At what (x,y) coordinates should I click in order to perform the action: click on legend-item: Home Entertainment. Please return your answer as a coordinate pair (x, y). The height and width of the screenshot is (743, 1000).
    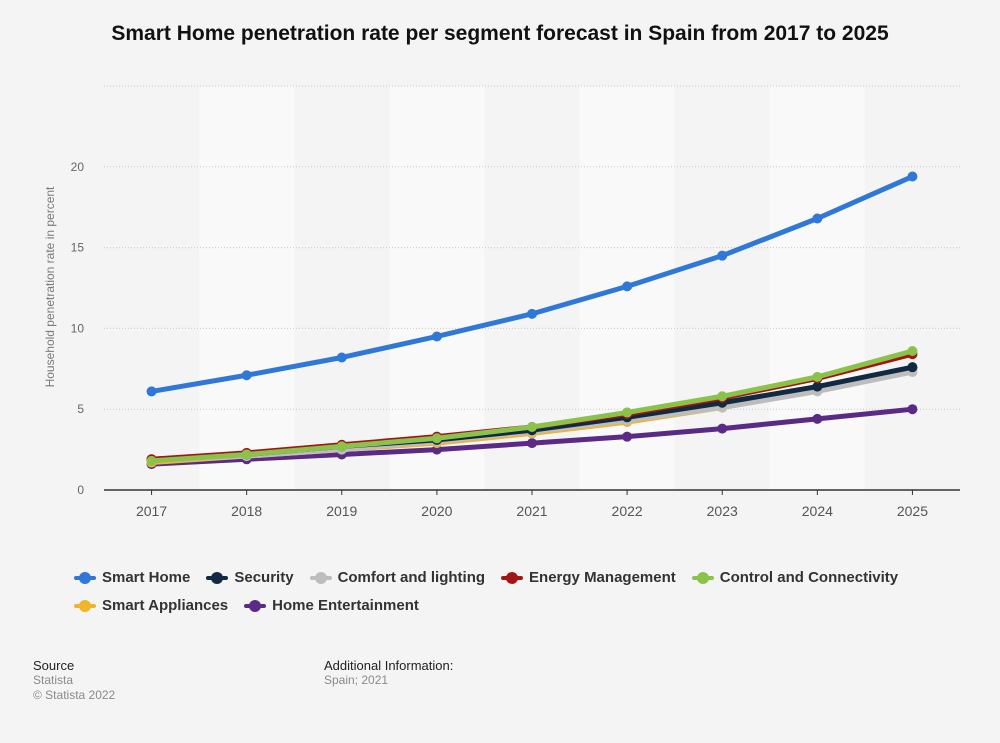
    Looking at the image, I should click on (331, 605).